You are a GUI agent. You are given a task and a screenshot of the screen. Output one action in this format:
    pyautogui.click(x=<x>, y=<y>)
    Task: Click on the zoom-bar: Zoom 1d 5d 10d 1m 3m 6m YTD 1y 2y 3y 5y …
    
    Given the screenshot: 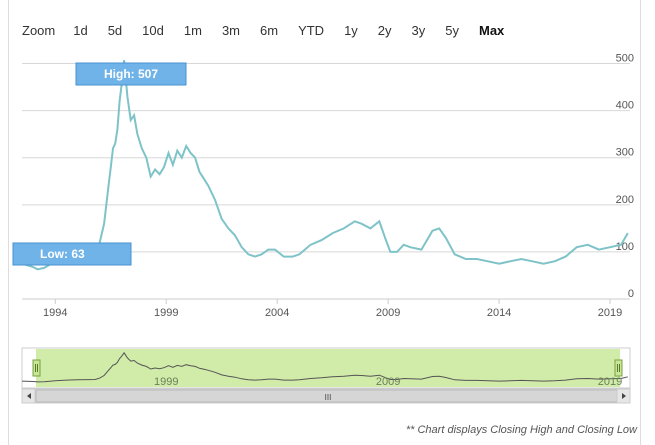 What is the action you would take?
    pyautogui.click(x=273, y=30)
    